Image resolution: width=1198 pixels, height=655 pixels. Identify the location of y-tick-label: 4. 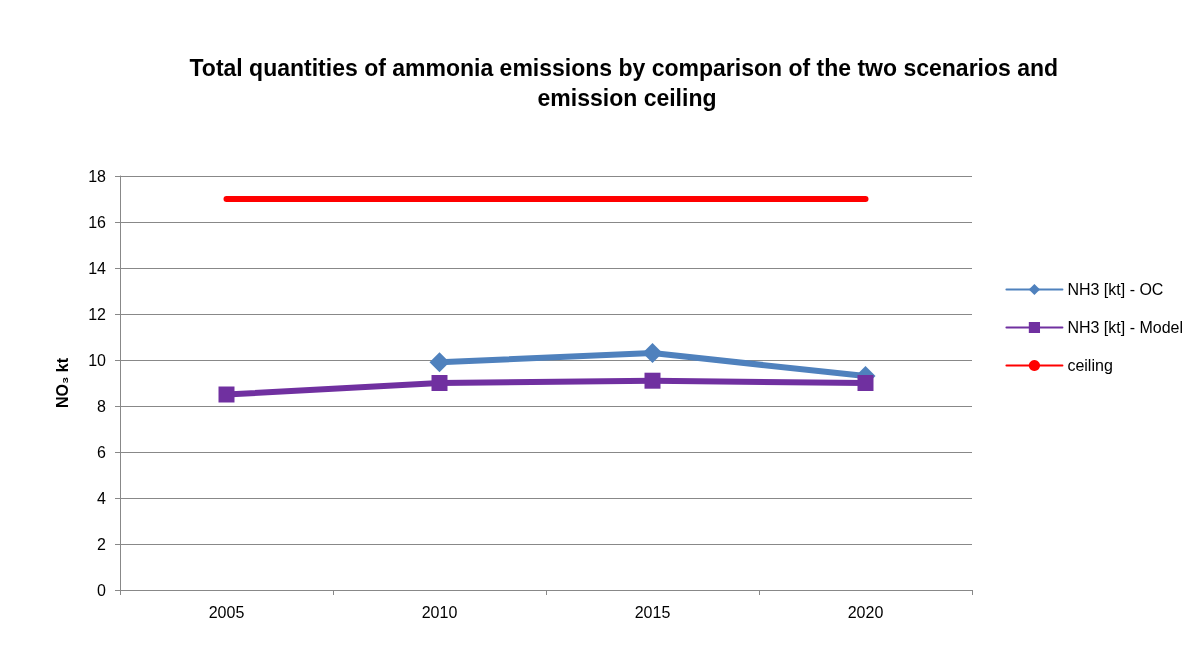
(102, 498).